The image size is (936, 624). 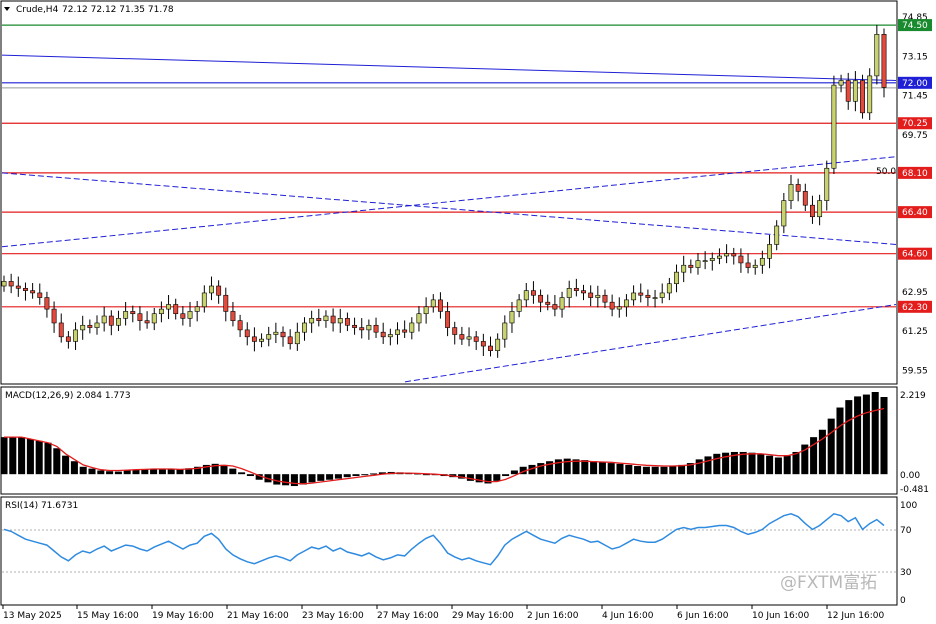 What do you see at coordinates (449, 208) in the screenshot?
I see `descending-trendline` at bounding box center [449, 208].